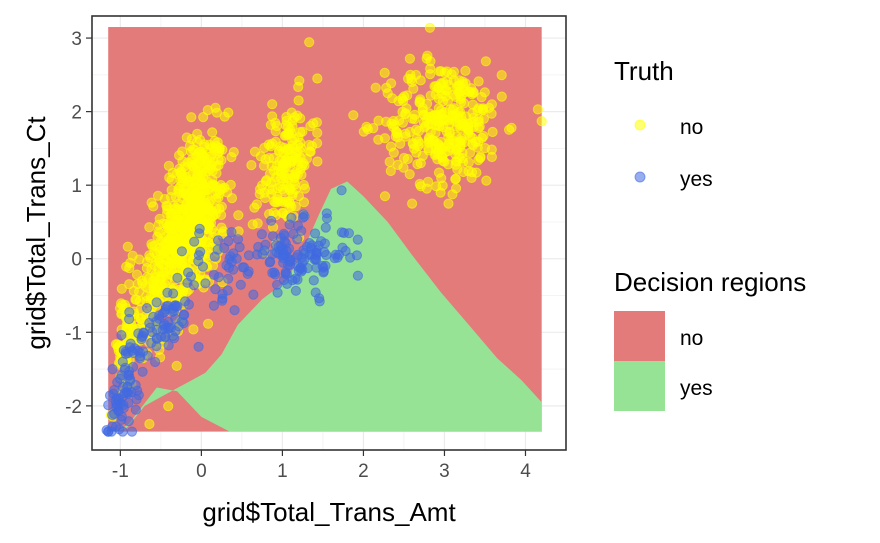  I want to click on region-key-yes, so click(639, 386).